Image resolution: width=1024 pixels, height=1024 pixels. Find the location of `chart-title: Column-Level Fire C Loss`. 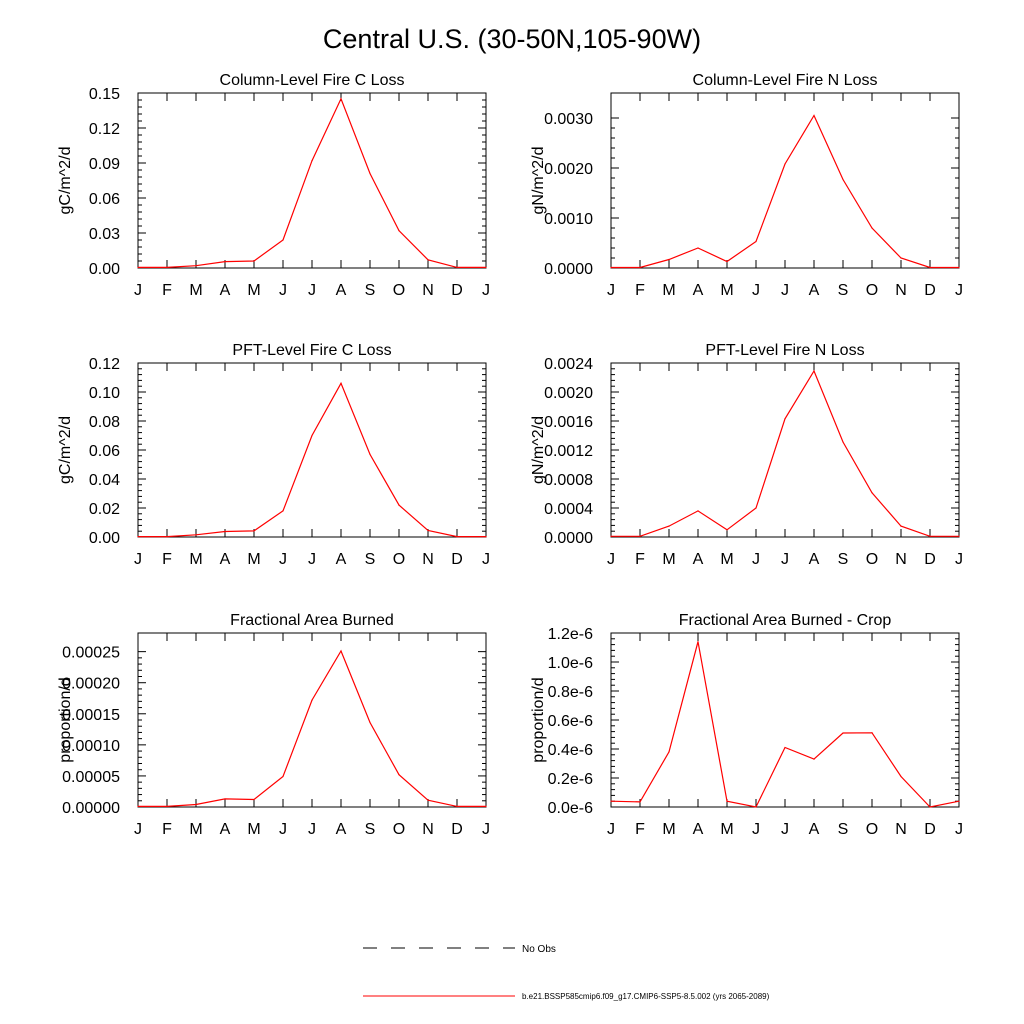

chart-title: Column-Level Fire C Loss is located at coordinates (312, 80).